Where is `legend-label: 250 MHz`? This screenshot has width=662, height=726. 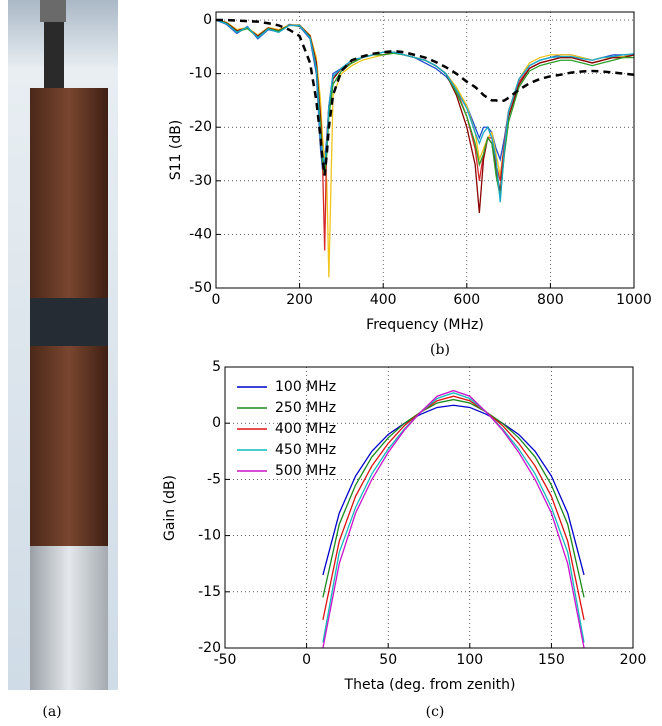 legend-label: 250 MHz is located at coordinates (305, 408).